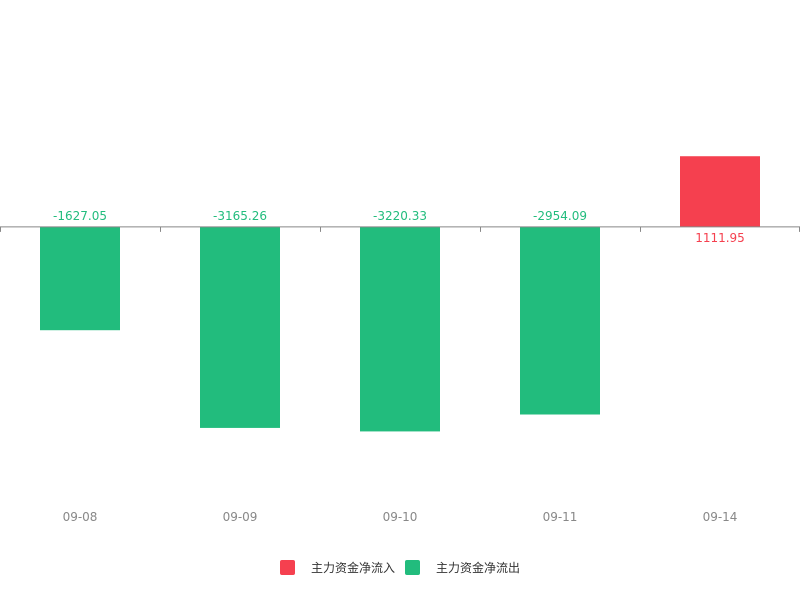 The height and width of the screenshot is (600, 800). Describe the element at coordinates (478, 567) in the screenshot. I see `legend-label-outflow: 主力资金净流出` at that location.